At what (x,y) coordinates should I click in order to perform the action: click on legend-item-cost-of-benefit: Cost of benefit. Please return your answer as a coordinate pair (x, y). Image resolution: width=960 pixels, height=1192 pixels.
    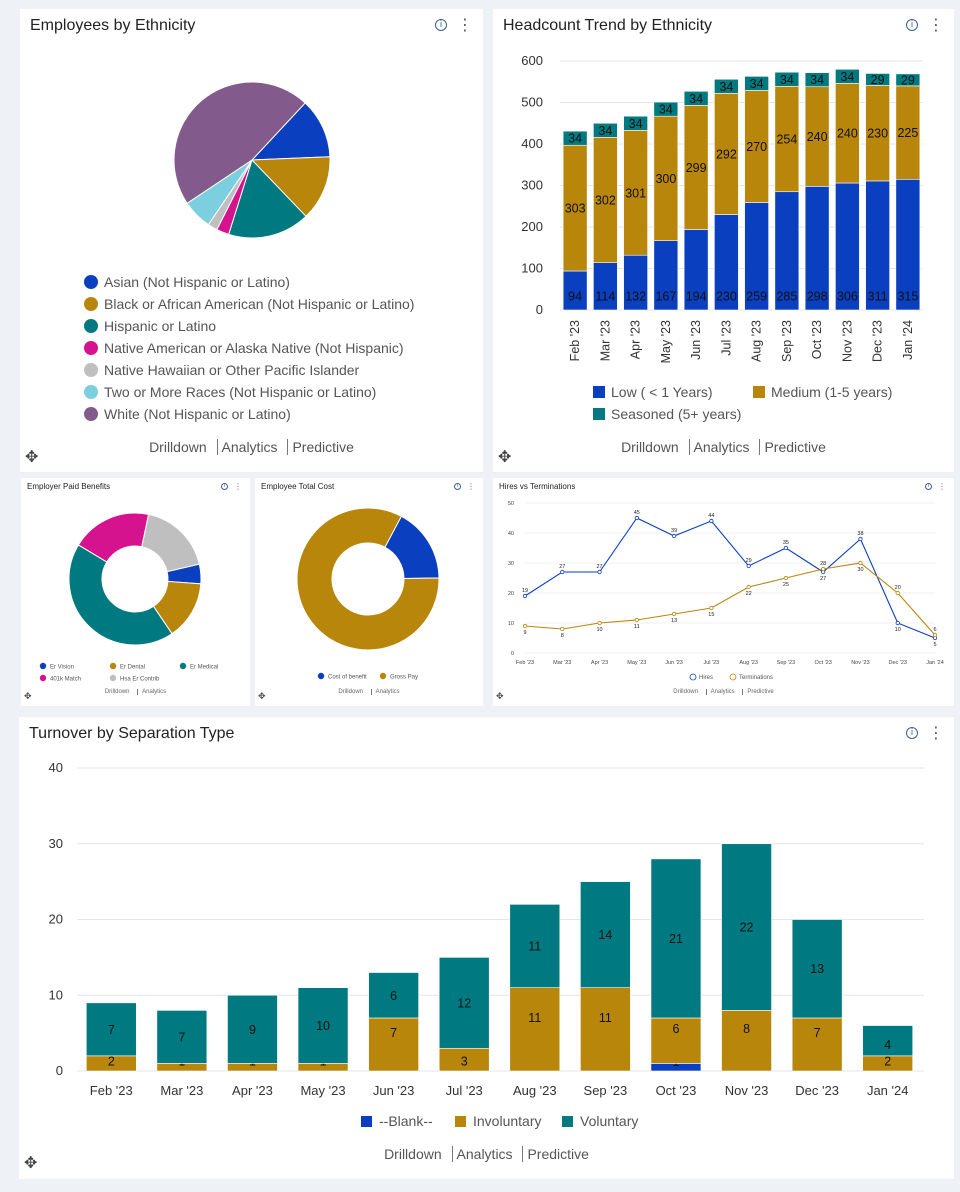
    Looking at the image, I should click on (342, 676).